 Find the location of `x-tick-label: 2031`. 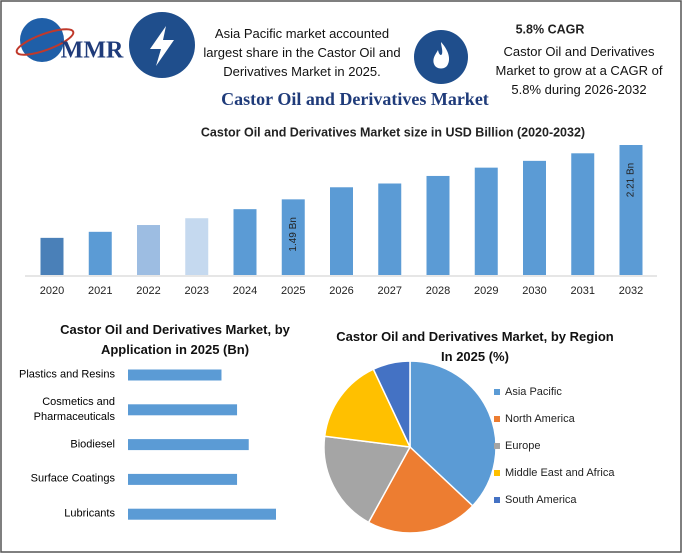

x-tick-label: 2031 is located at coordinates (583, 291).